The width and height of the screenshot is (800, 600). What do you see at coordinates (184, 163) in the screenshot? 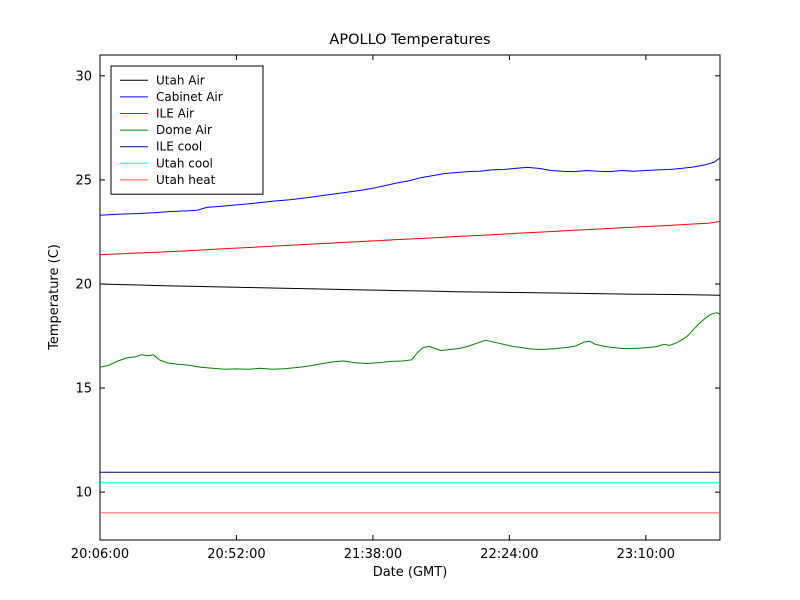
I see `legend-label-utah-cool: Utah cool` at bounding box center [184, 163].